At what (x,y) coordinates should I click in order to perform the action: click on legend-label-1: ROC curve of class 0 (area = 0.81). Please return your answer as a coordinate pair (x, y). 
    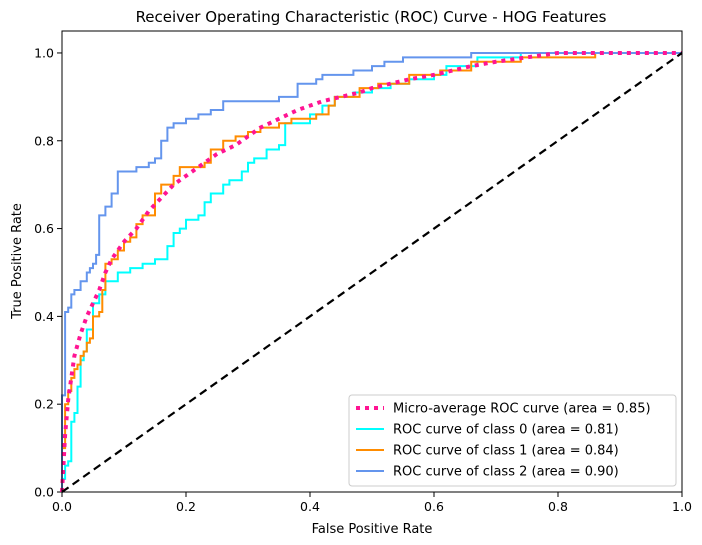
    Looking at the image, I should click on (506, 430).